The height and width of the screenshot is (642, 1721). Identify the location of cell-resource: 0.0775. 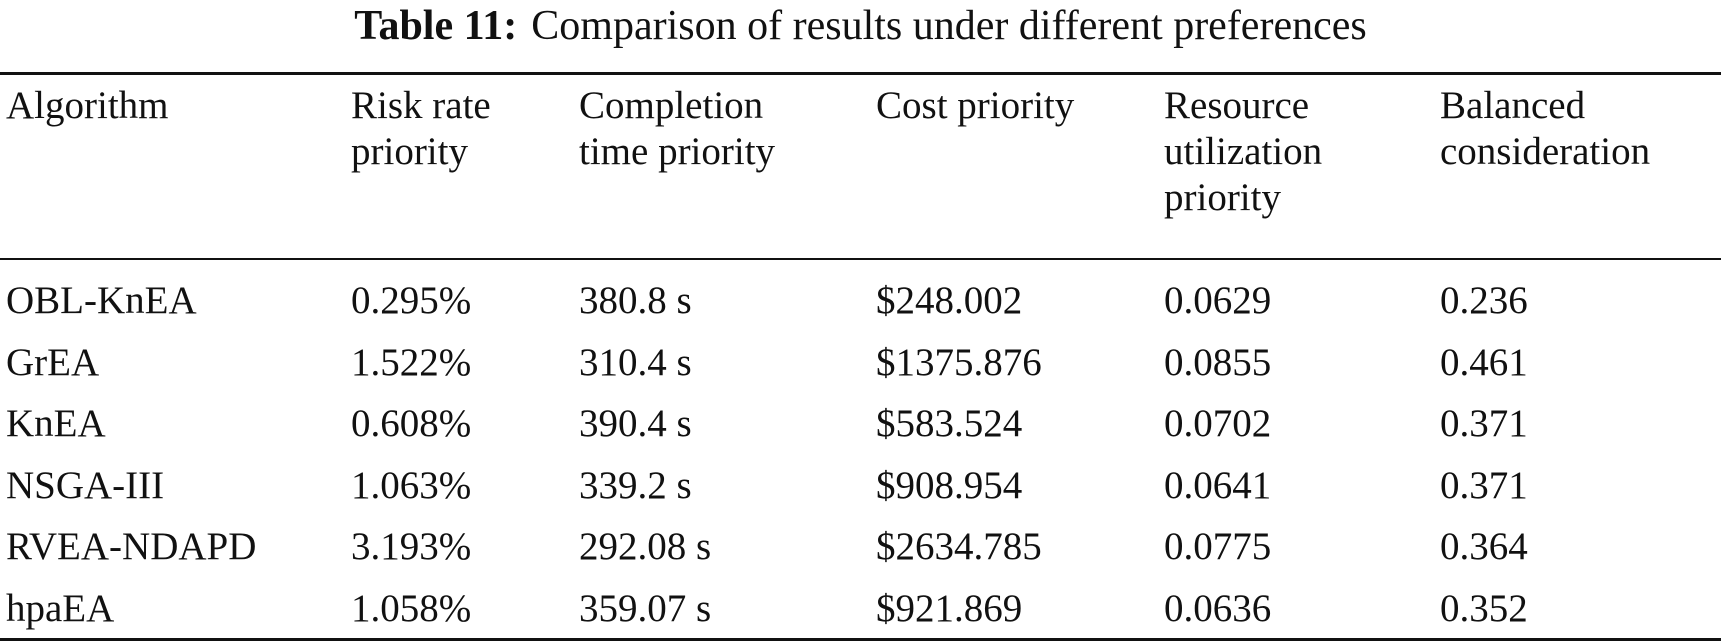
(1218, 546).